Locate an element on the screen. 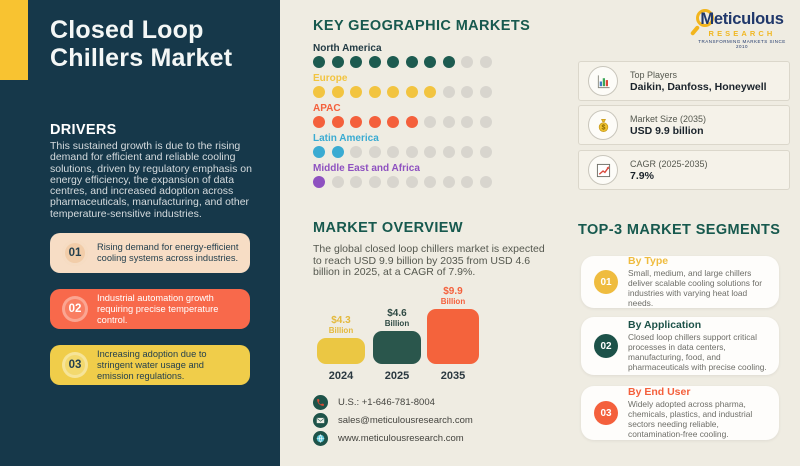  stat-value: USD 9.9 billion is located at coordinates (667, 130).